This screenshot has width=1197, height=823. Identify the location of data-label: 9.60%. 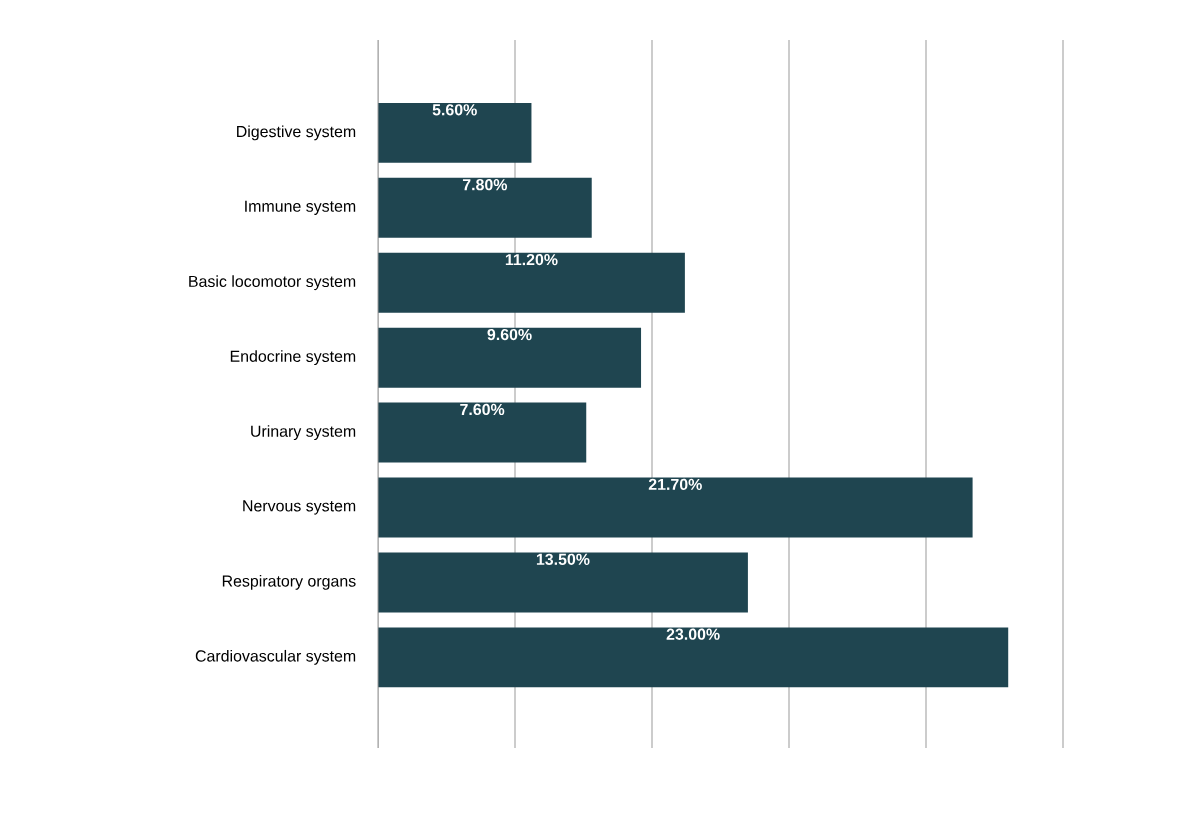
(509, 334).